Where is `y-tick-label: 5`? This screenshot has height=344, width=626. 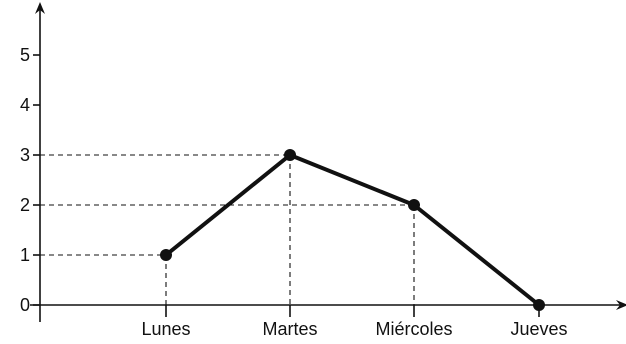
y-tick-label: 5 is located at coordinates (25, 55).